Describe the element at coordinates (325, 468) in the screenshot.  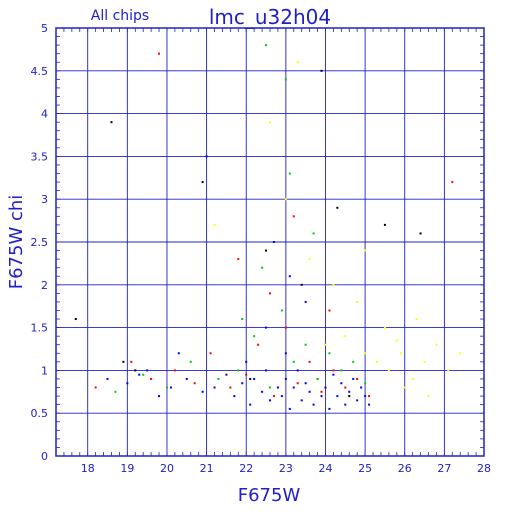
I see `x-tick-label: 24` at that location.